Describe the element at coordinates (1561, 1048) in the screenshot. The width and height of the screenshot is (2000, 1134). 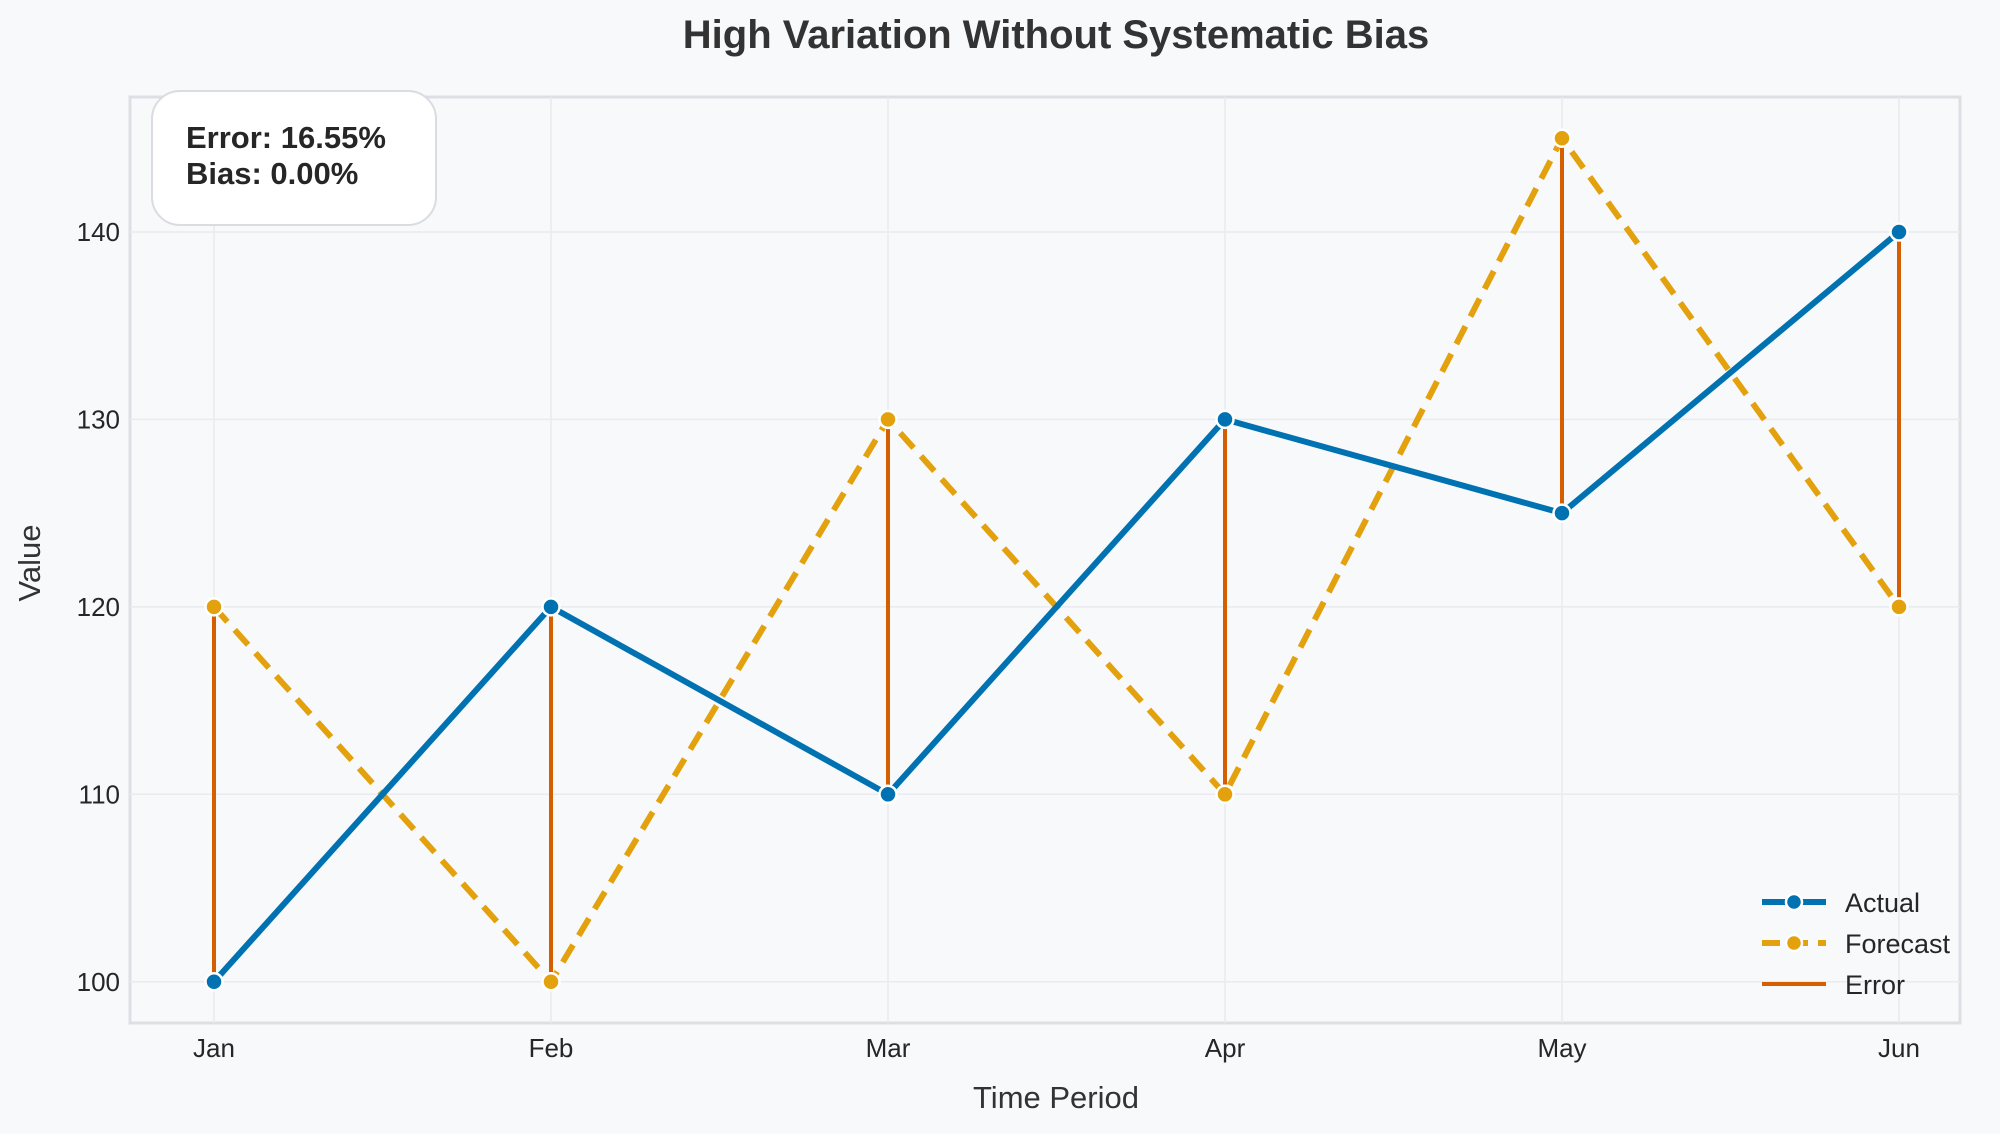
I see `x-tick-label: May` at that location.